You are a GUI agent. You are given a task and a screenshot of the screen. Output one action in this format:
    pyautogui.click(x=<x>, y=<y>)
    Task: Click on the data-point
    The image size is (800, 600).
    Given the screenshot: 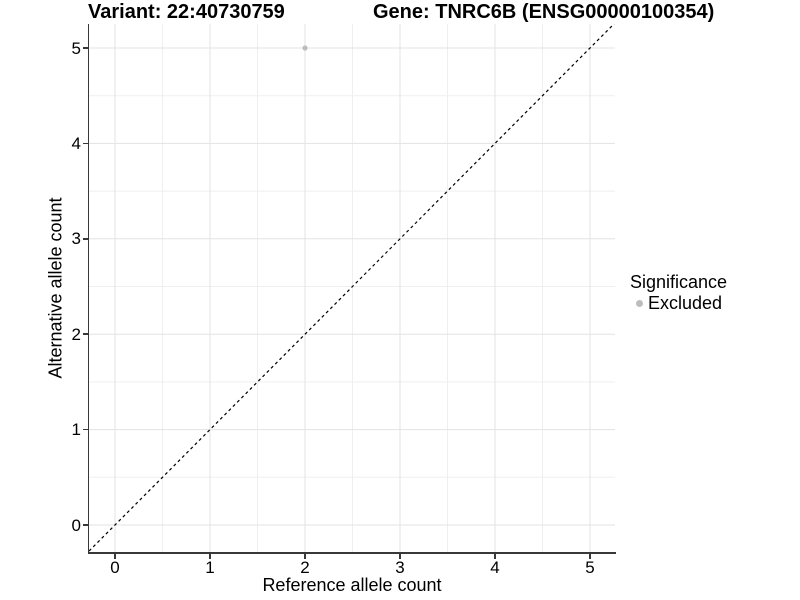 What is the action you would take?
    pyautogui.click(x=305, y=48)
    